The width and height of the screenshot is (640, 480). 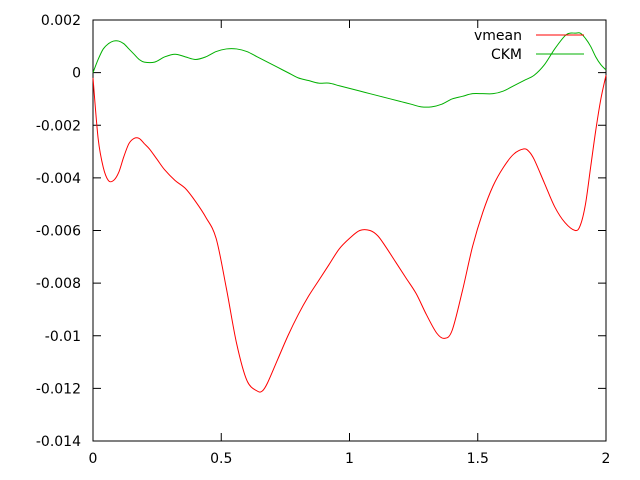 I want to click on legend: vmean CKM, so click(x=529, y=45).